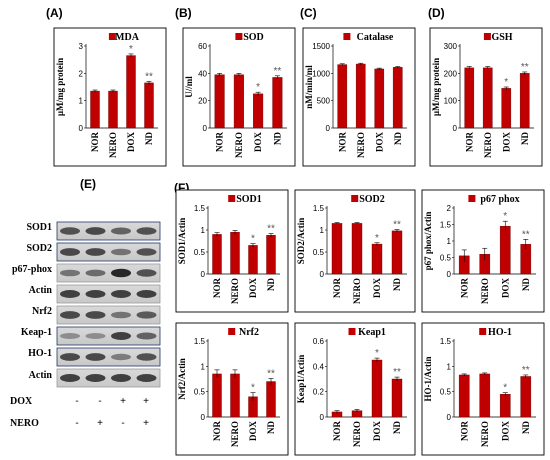 Image resolution: width=550 pixels, height=460 pixels. What do you see at coordinates (146, 401) in the screenshot?
I see `dox-sign-4: +` at bounding box center [146, 401].